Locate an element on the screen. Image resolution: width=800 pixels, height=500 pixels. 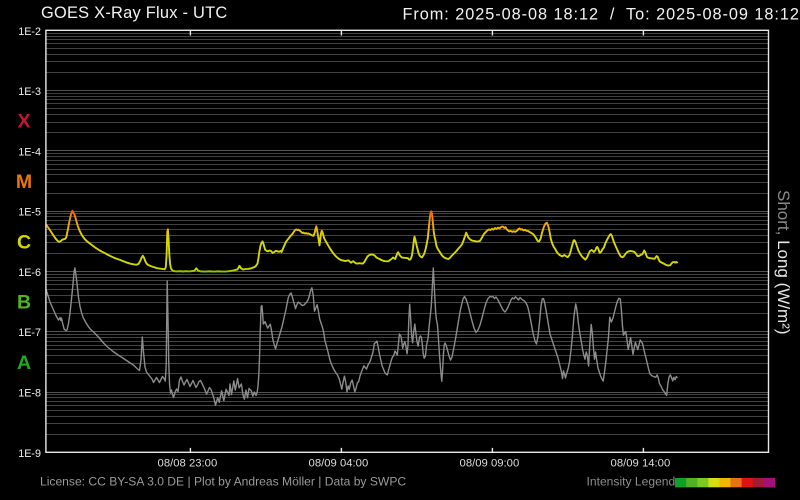
svg-text: 1E-7 is located at coordinates (29, 333).